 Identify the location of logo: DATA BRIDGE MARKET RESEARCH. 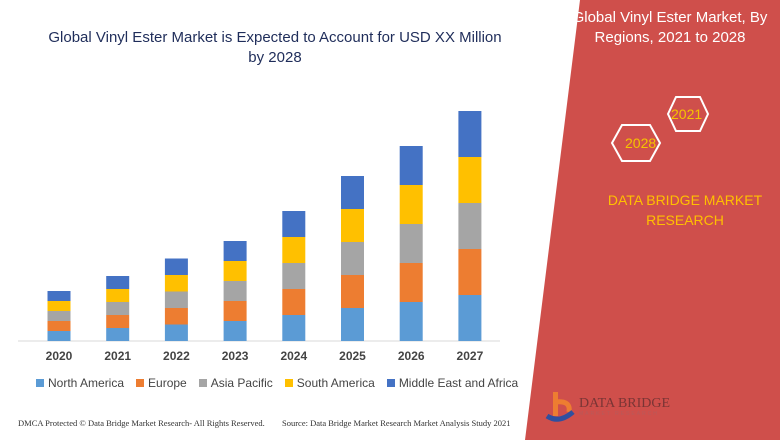
(607, 407).